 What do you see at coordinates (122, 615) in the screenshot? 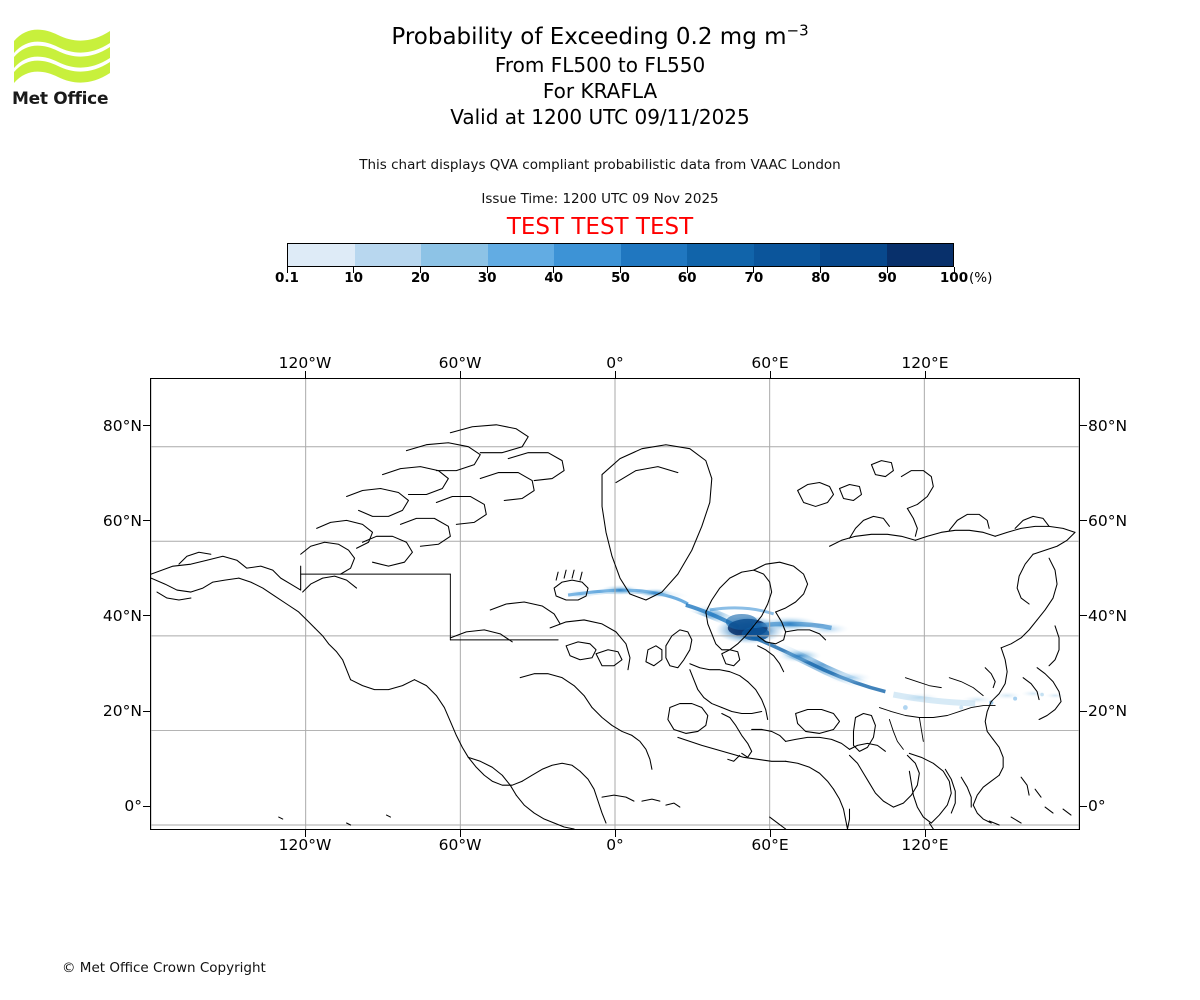
I see `lat-label-left-2: 40°N` at bounding box center [122, 615].